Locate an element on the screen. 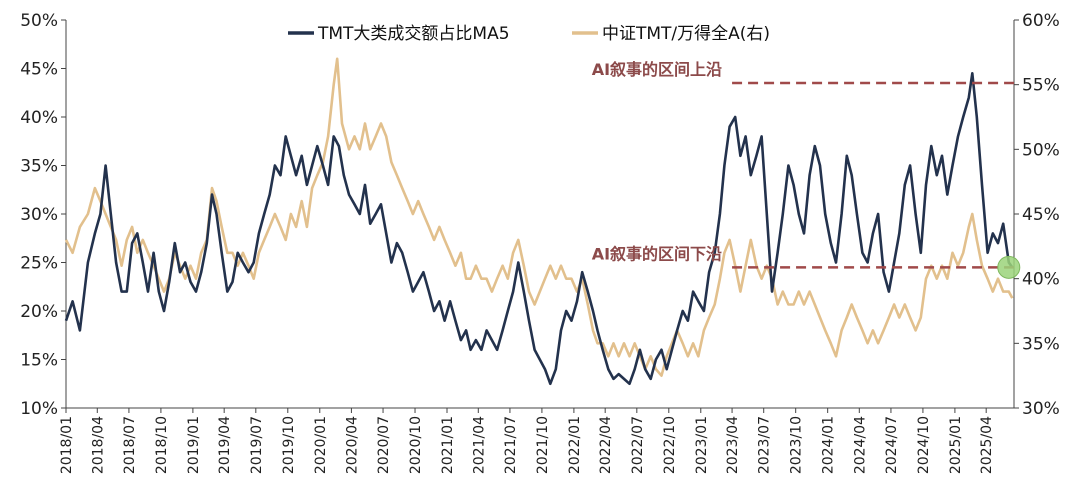 This screenshot has width=1080, height=504. left-tick-label: 45% is located at coordinates (39, 70).